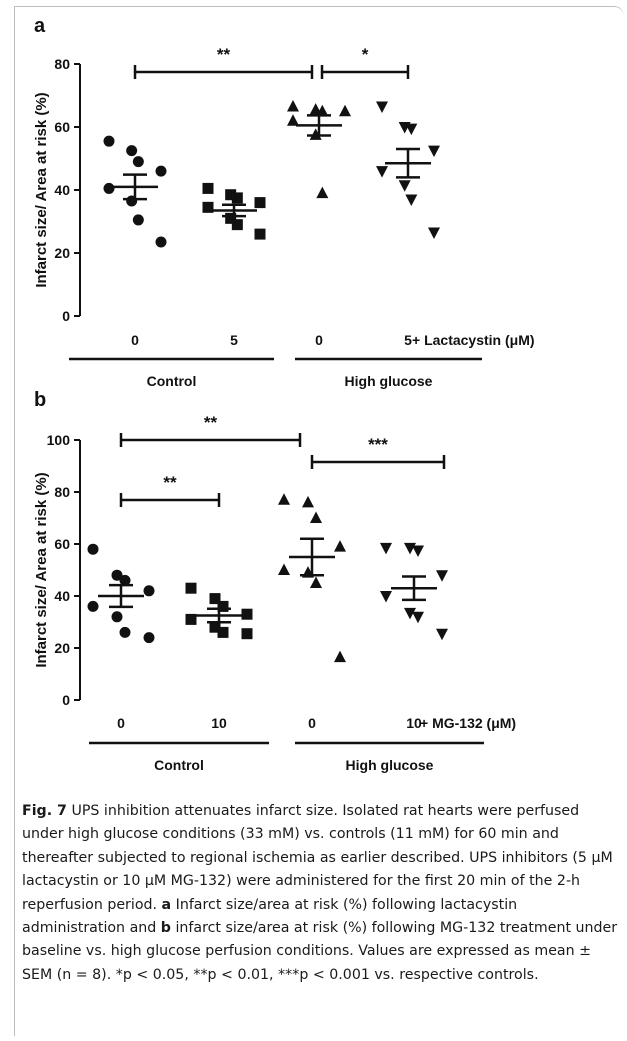 The width and height of the screenshot is (627, 1041). What do you see at coordinates (473, 340) in the screenshot?
I see `treatment-label: + Lactacystin (μM)` at bounding box center [473, 340].